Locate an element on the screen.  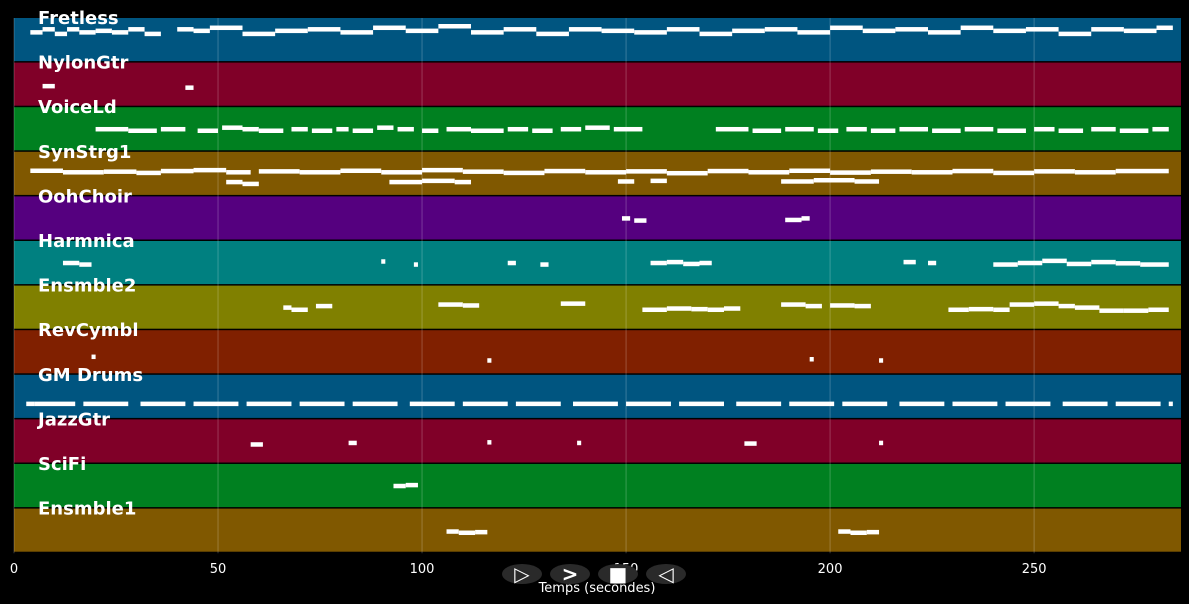
x-tick-label-50: 50 is located at coordinates (218, 569).